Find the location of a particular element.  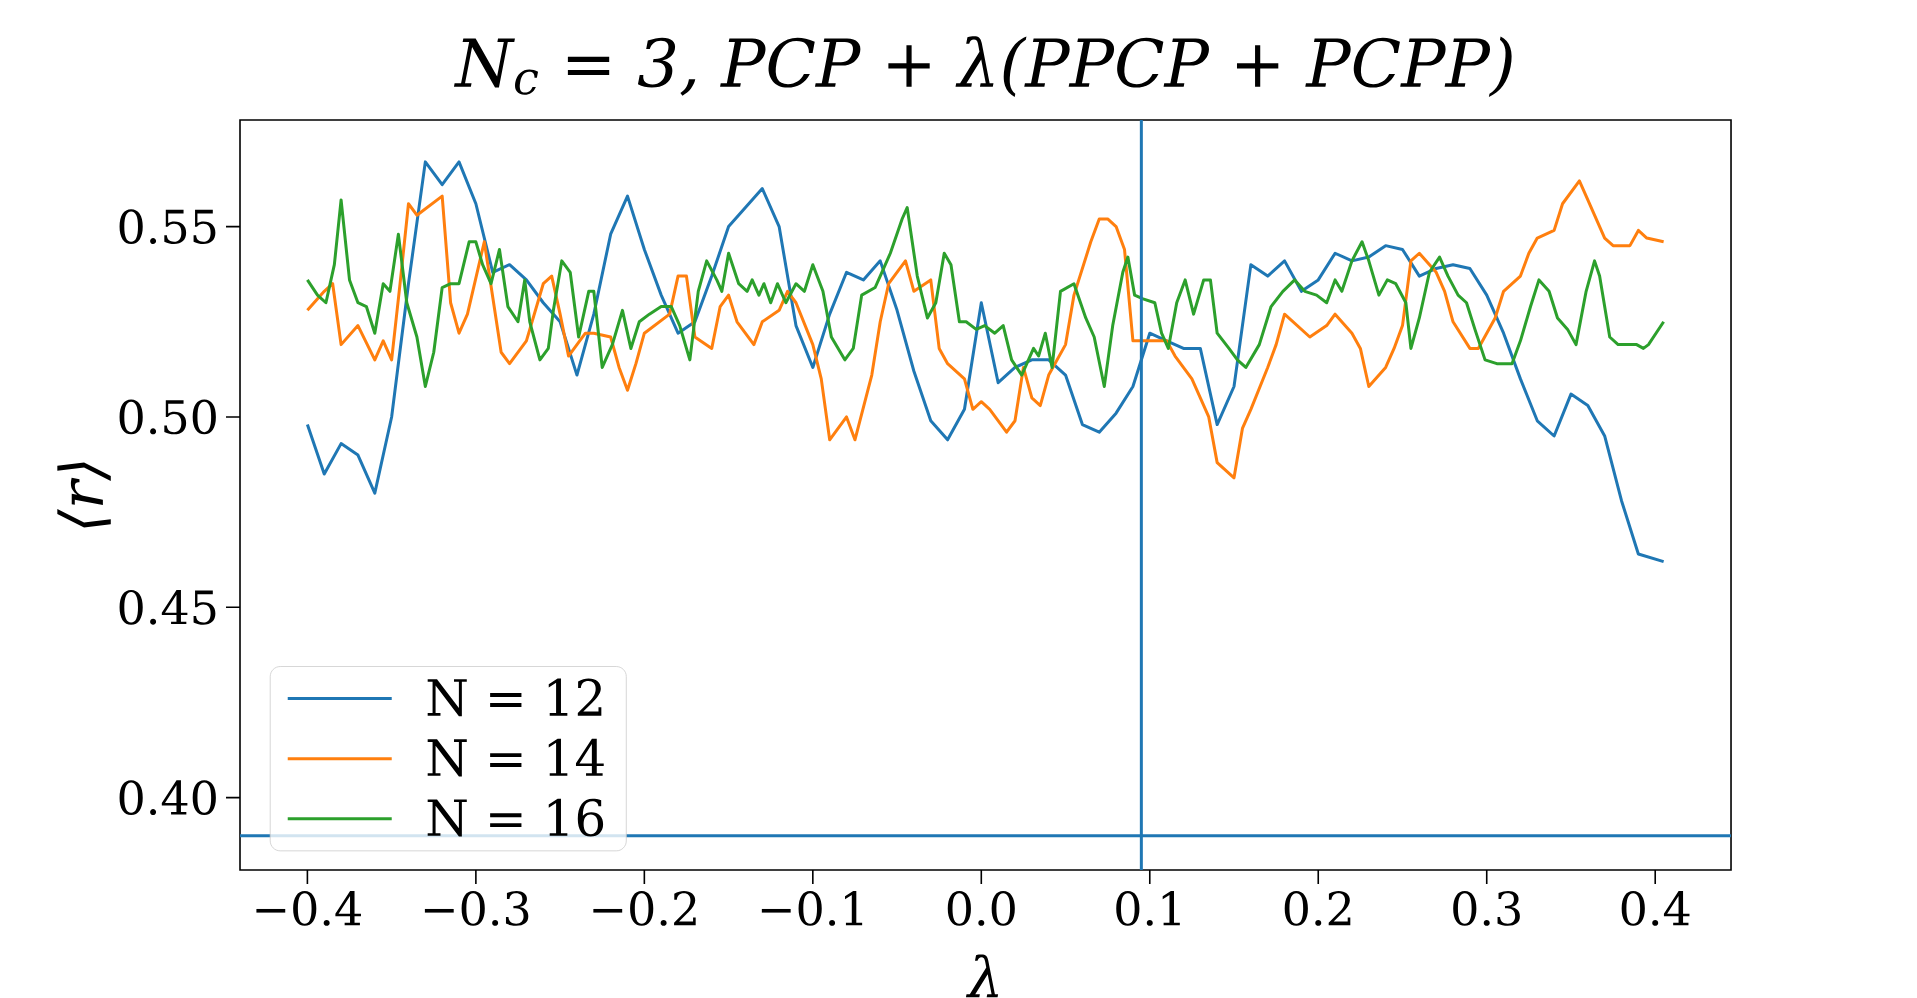

x-tick-label: −0.3 is located at coordinates (476, 908).